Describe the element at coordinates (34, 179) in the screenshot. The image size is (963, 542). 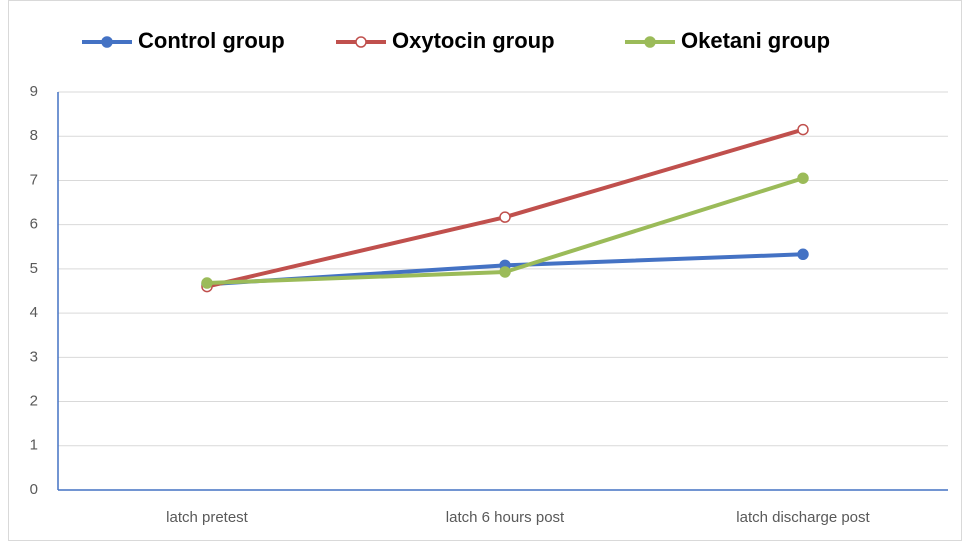
I see `y-tick-label: 7` at that location.